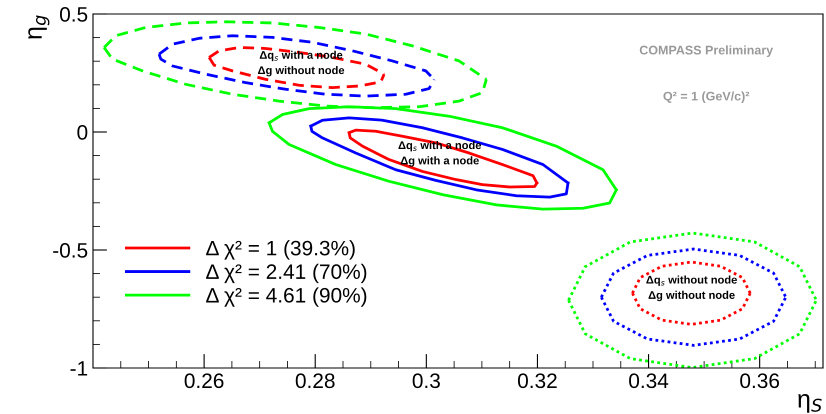 The image size is (826, 414). Describe the element at coordinates (706, 97) in the screenshot. I see `annotation: Q² = 1 (GeV/c)²` at that location.